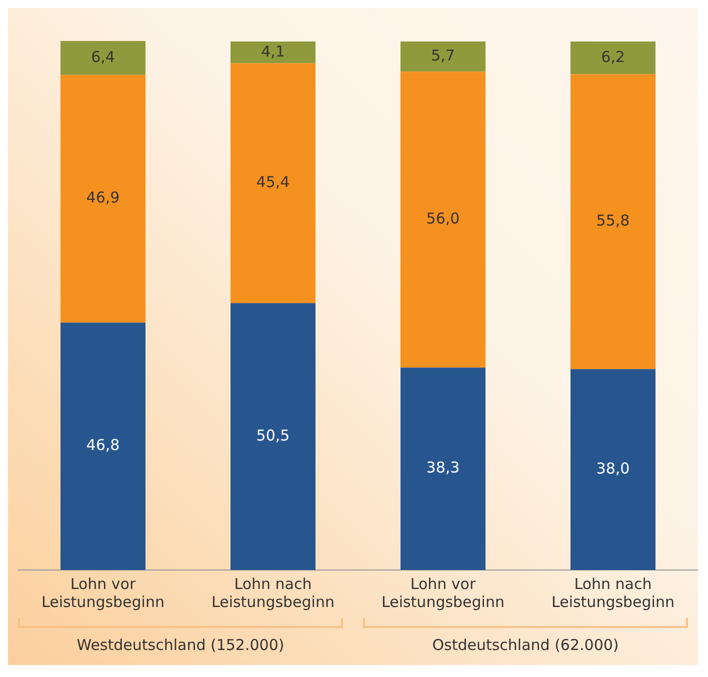 Image resolution: width=708 pixels, height=677 pixels. What do you see at coordinates (103, 197) in the screenshot?
I see `data-label: 46,9` at bounding box center [103, 197].